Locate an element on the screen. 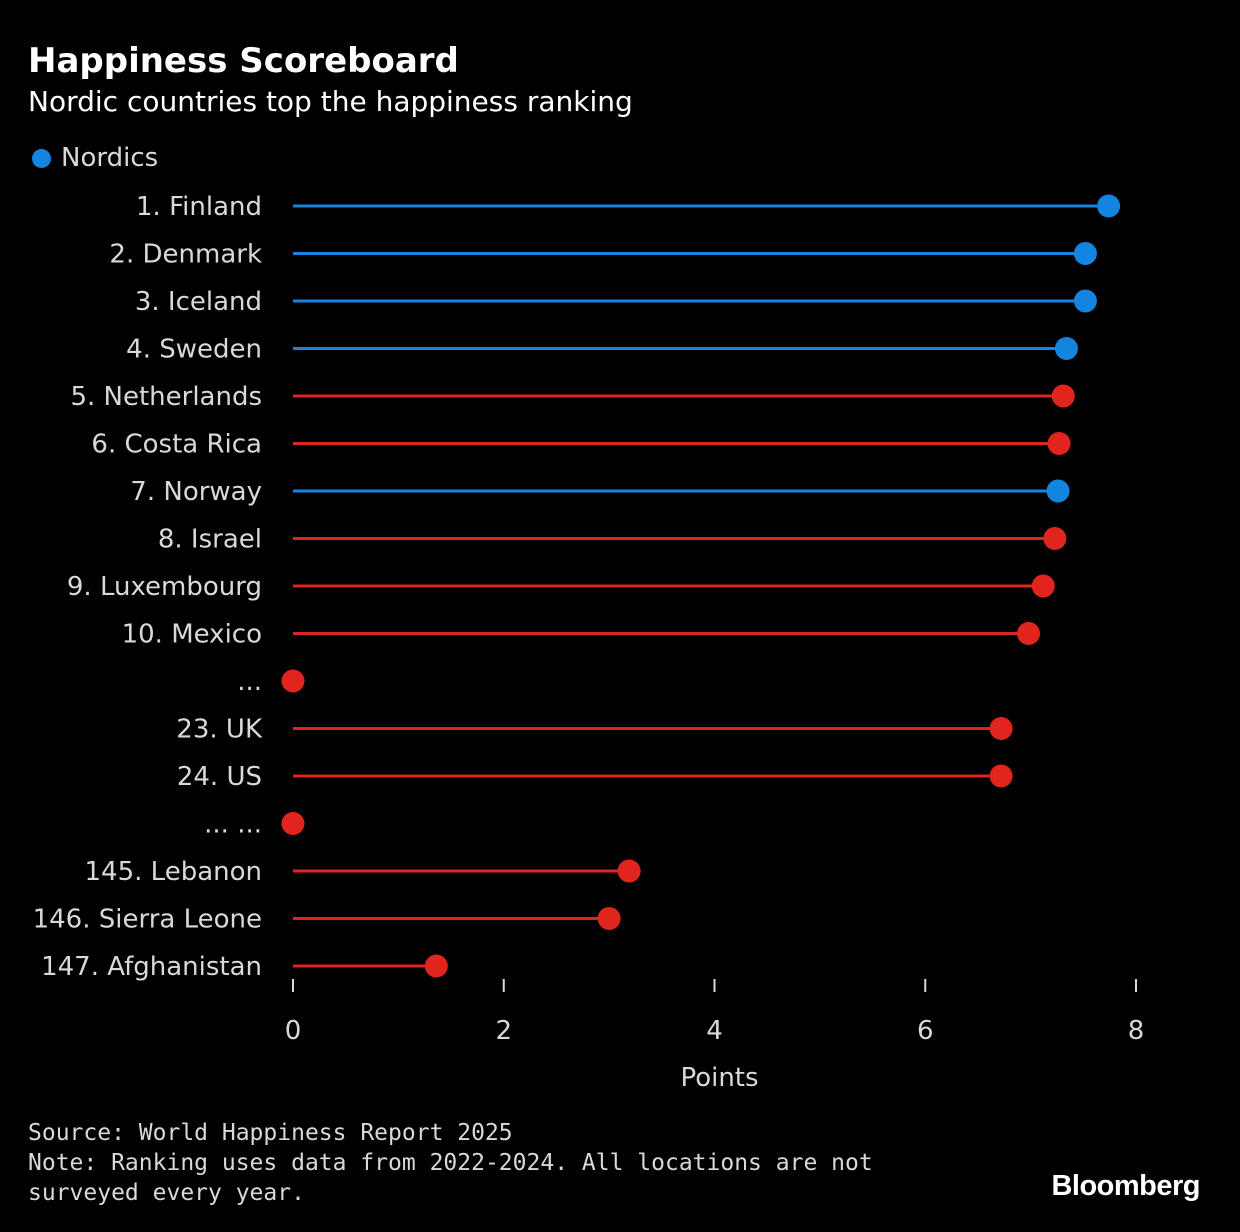 The image size is (1240, 1232). data-row: 24. US is located at coordinates (595, 777).